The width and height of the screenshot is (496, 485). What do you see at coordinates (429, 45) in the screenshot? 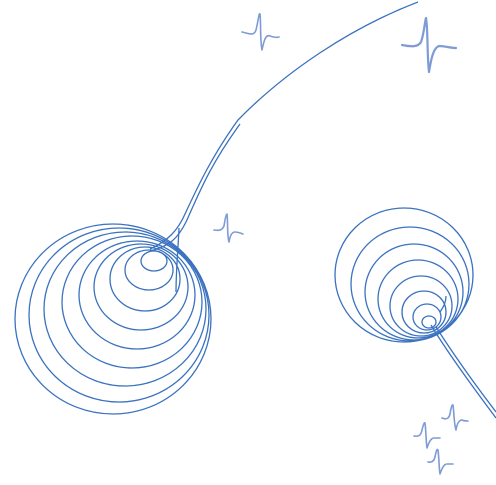
I see `squiggle-top-right` at bounding box center [429, 45].